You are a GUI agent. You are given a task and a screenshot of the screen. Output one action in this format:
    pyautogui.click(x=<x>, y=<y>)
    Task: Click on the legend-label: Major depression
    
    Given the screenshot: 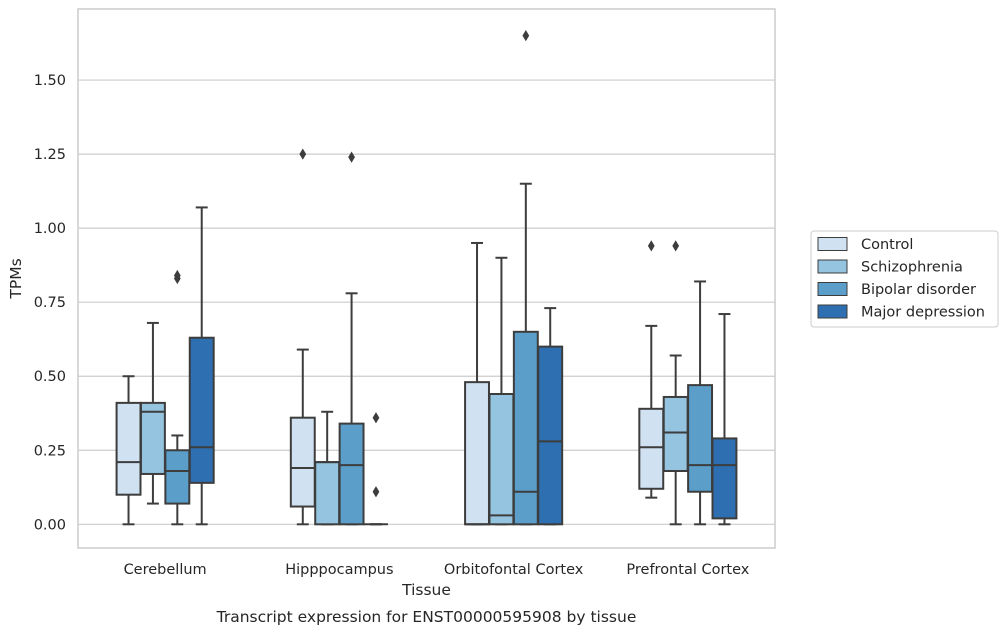 What is the action you would take?
    pyautogui.click(x=923, y=313)
    